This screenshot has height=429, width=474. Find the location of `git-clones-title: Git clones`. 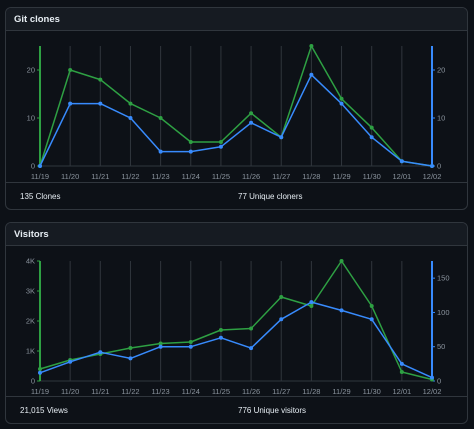

git-clones-title: Git clones is located at coordinates (236, 19).